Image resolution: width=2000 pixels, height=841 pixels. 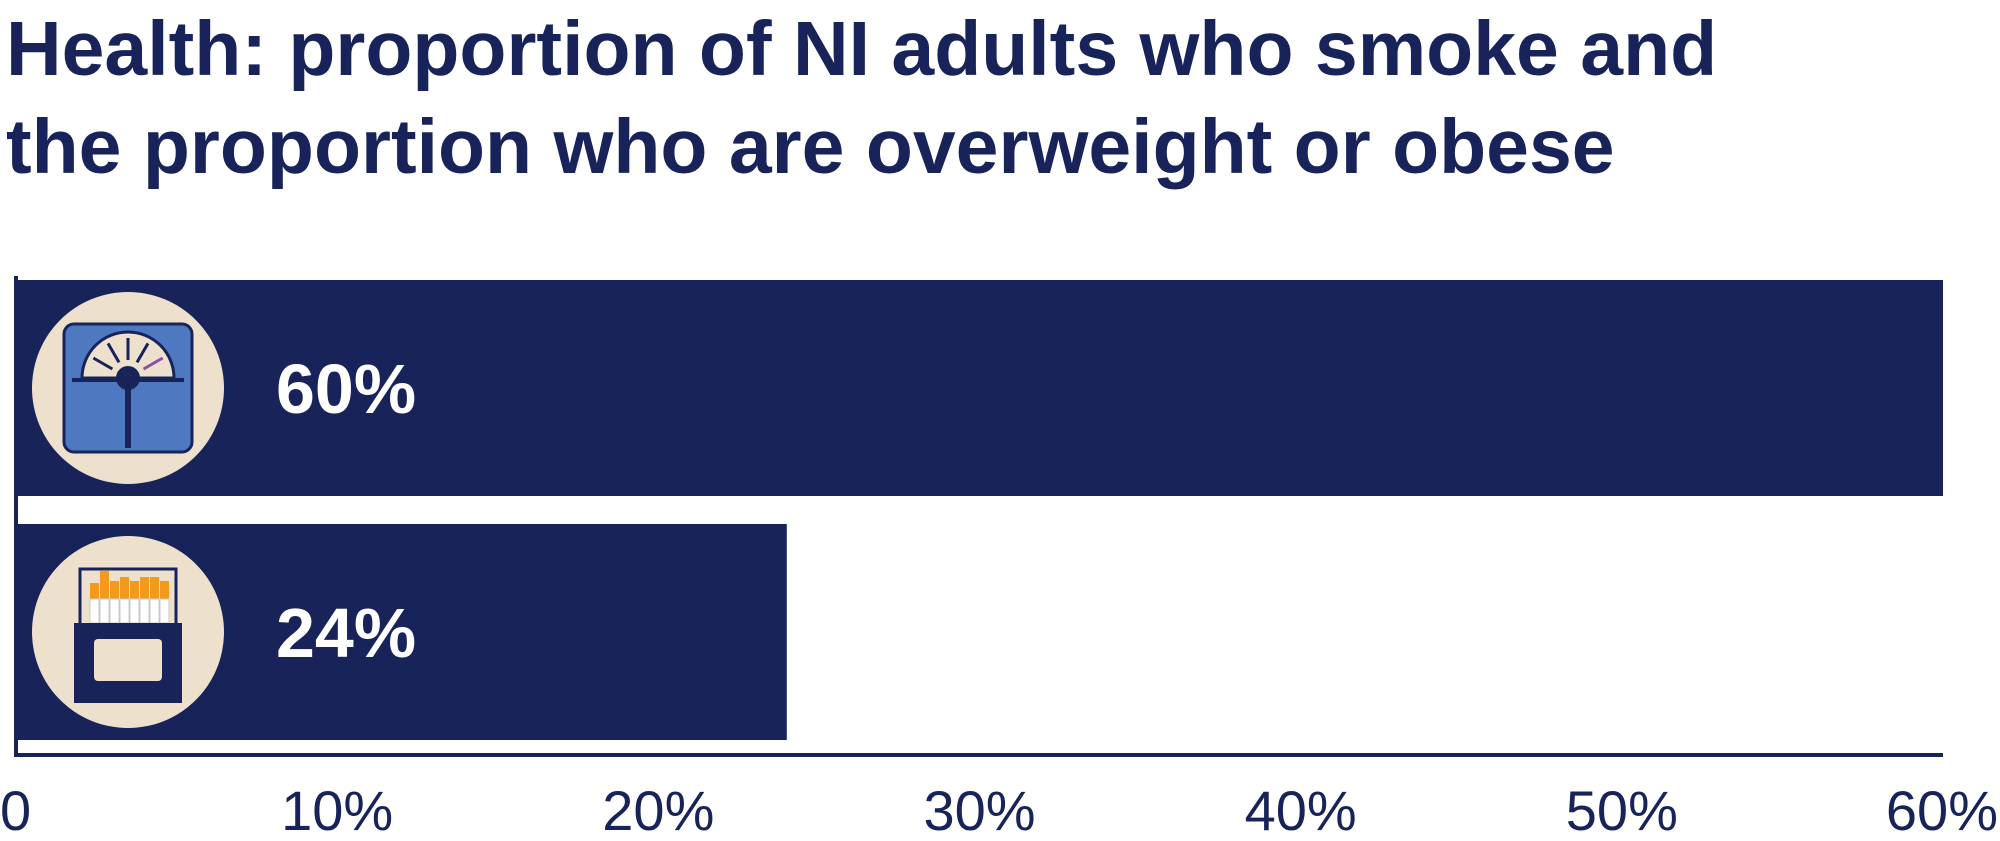 What do you see at coordinates (346, 389) in the screenshot?
I see `bar-value-label: 60%` at bounding box center [346, 389].